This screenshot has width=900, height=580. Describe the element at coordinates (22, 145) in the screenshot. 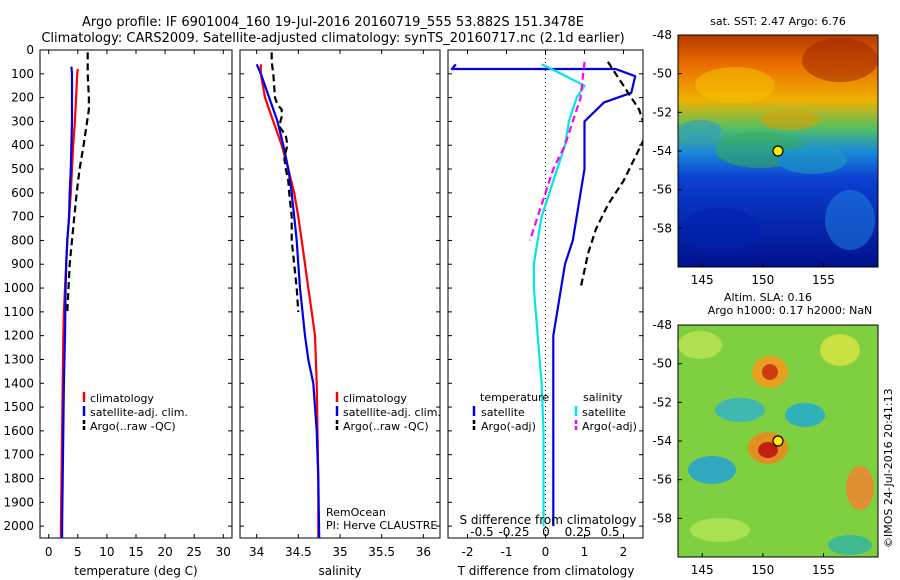

I see `y-tick-label: 400` at that location.